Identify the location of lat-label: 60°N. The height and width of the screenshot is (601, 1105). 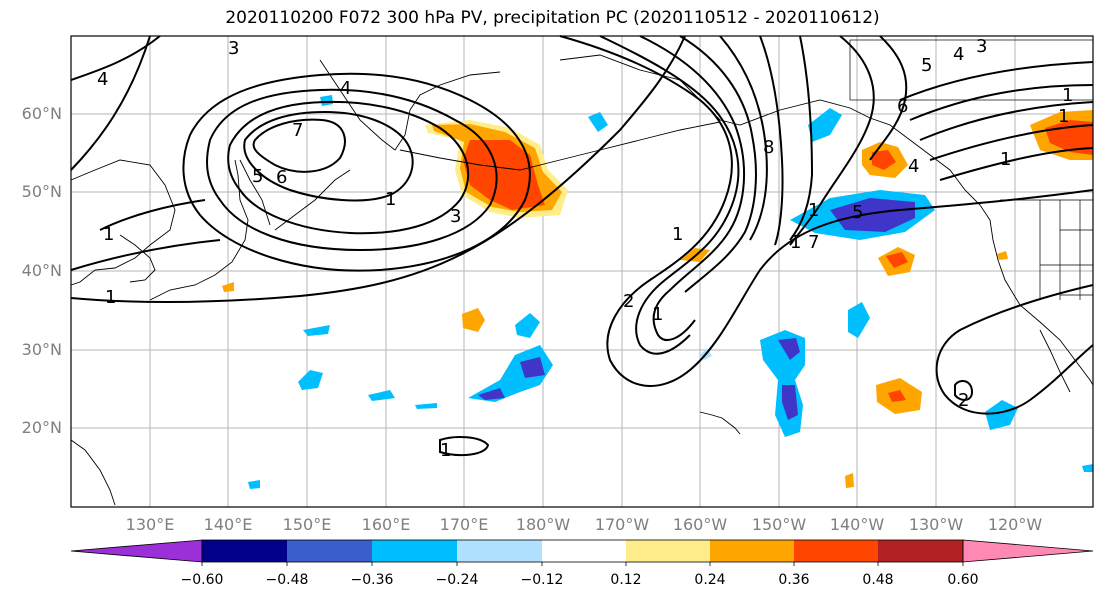
(41, 113).